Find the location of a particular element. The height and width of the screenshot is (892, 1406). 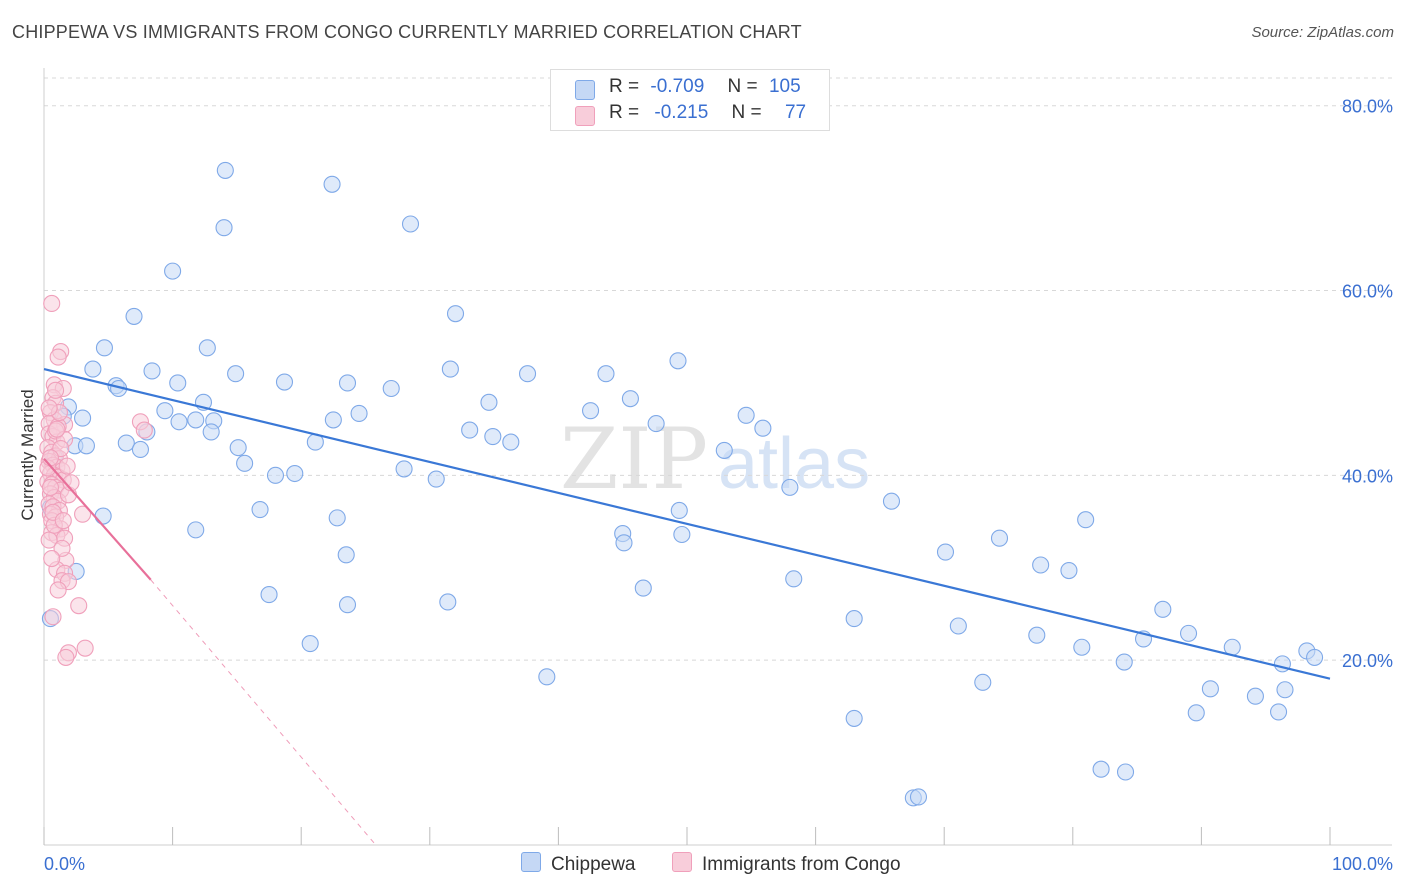

legend-label-chippewa: Chippewa is located at coordinates (593, 864).